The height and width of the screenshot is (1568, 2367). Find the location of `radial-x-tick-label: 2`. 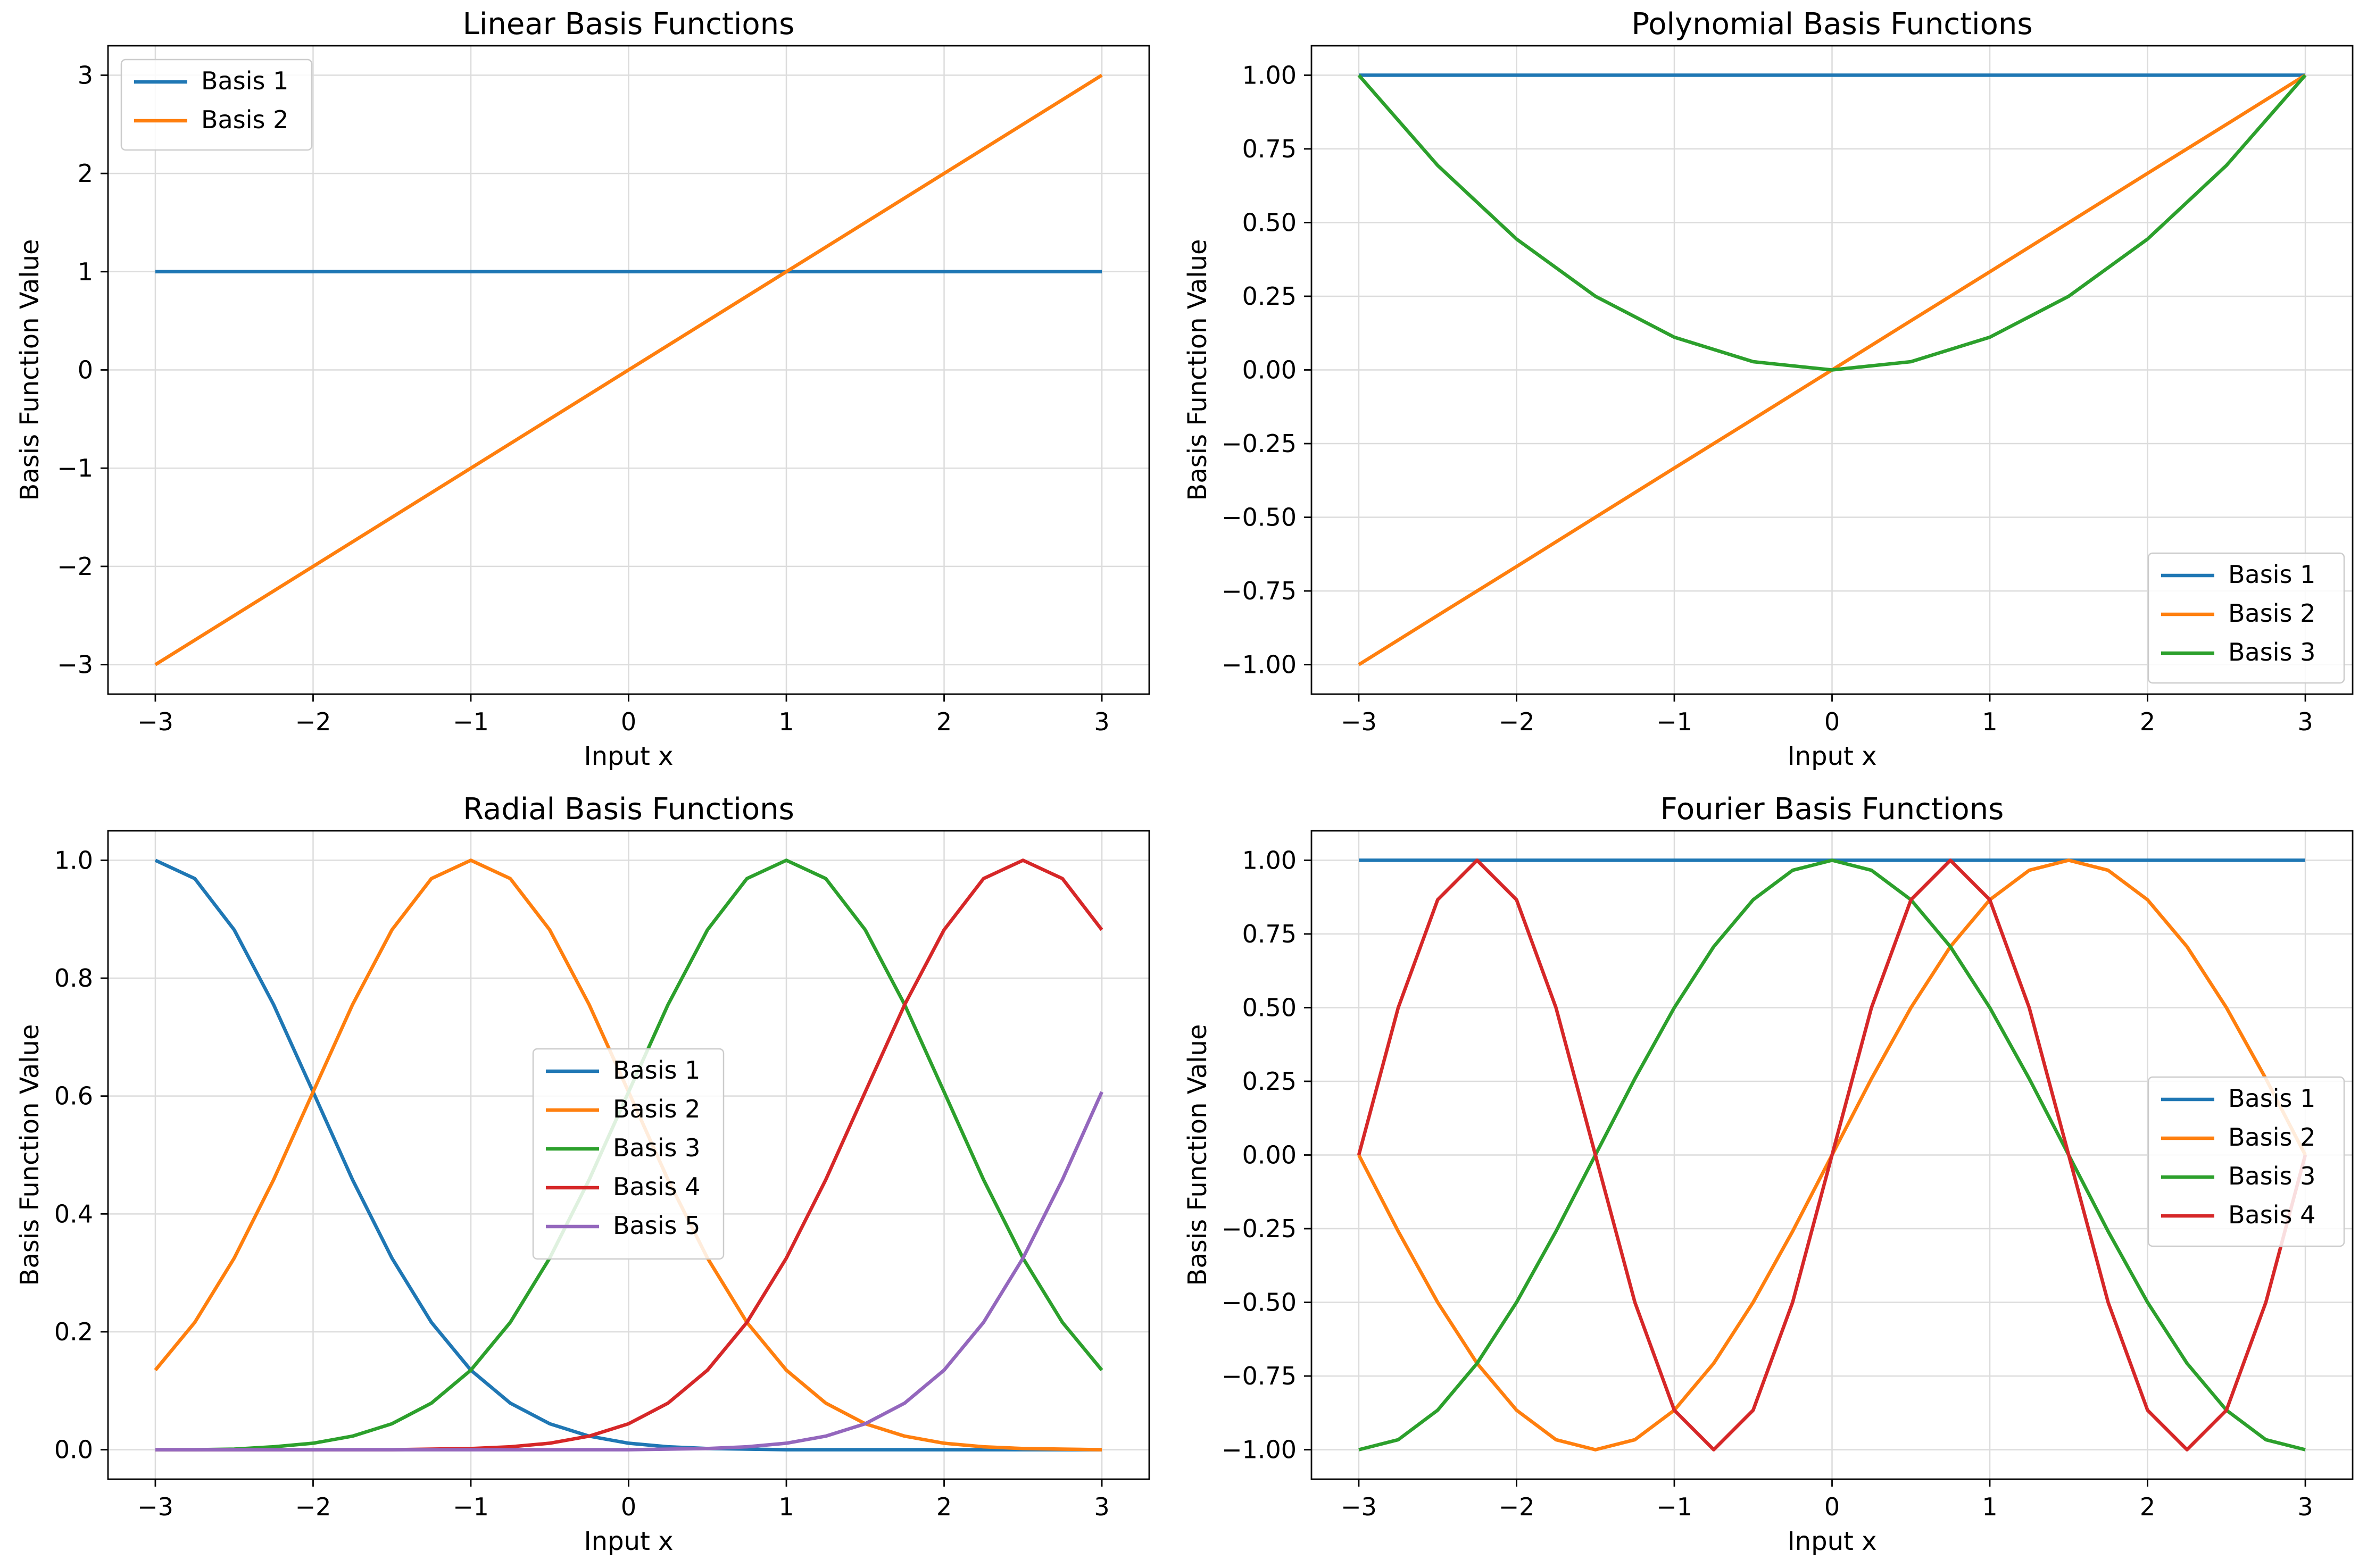

radial-x-tick-label: 2 is located at coordinates (944, 1506).